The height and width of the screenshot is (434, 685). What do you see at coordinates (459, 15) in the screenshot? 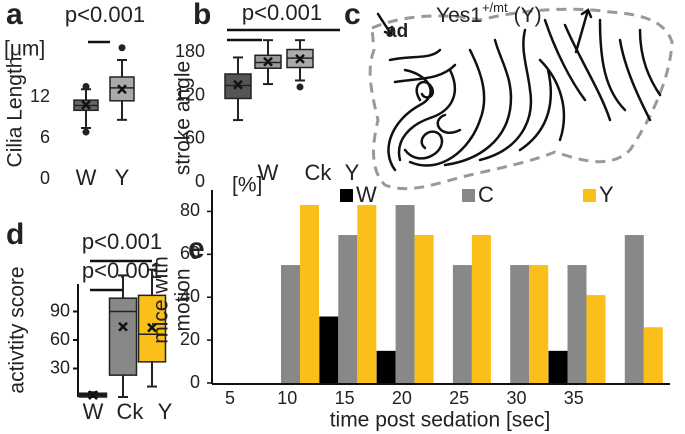
I see `title-main: Yes1` at bounding box center [459, 15].